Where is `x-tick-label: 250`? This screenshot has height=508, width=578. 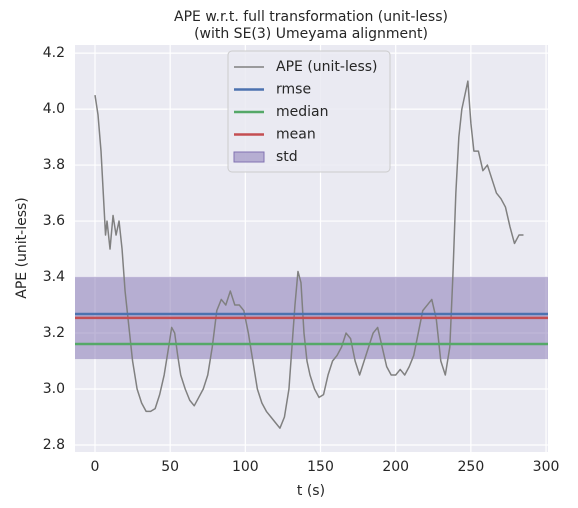 x-tick-label: 250 is located at coordinates (471, 467).